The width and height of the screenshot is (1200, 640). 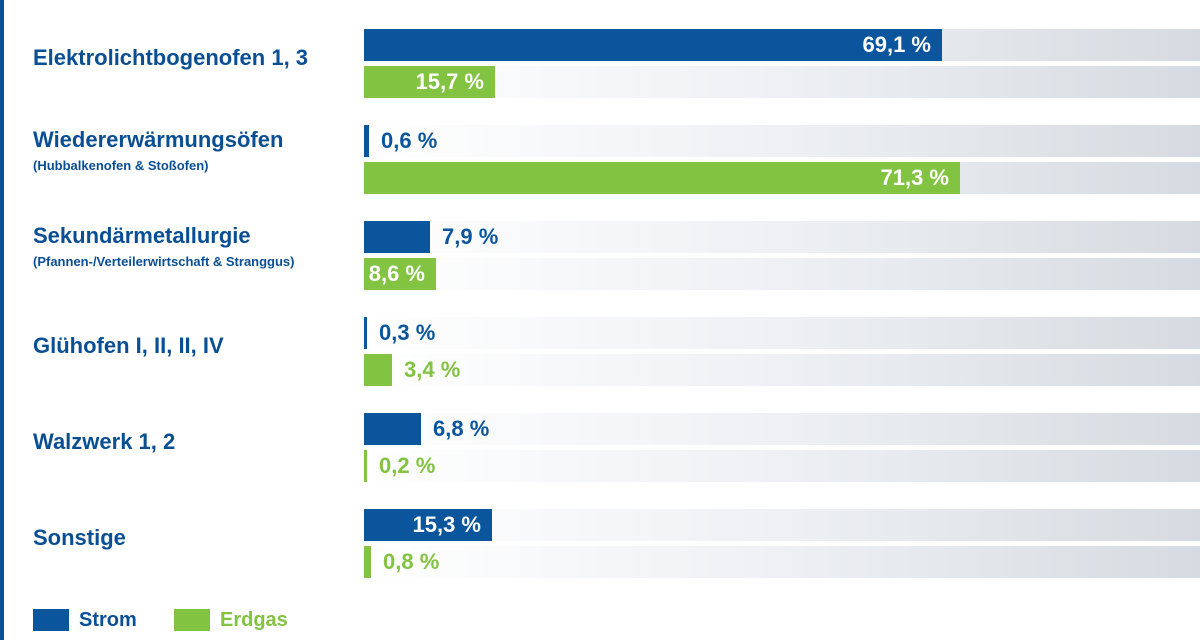 I want to click on value-label: 8,6 %, so click(x=396, y=273).